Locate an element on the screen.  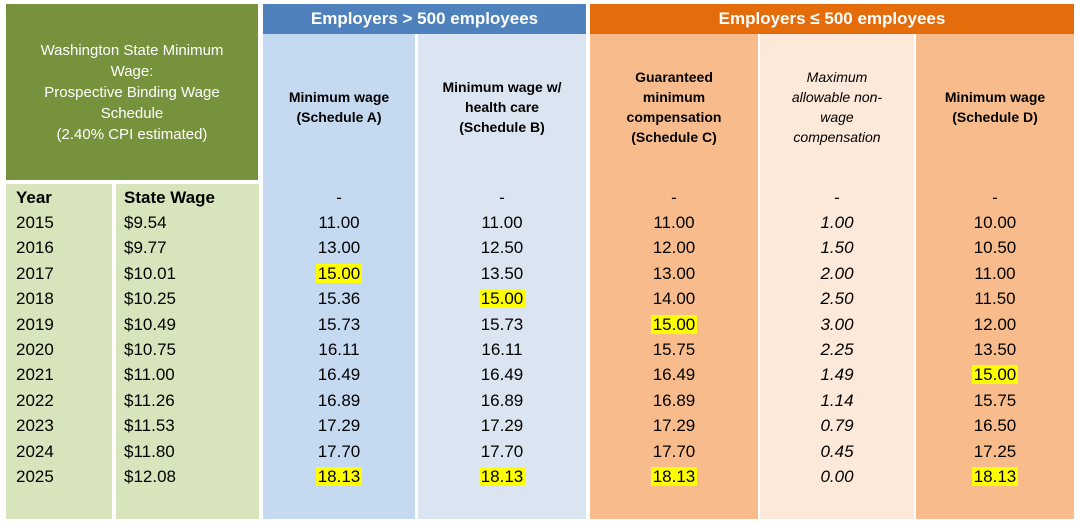
value-cell-a: 16.89 is located at coordinates (339, 400).